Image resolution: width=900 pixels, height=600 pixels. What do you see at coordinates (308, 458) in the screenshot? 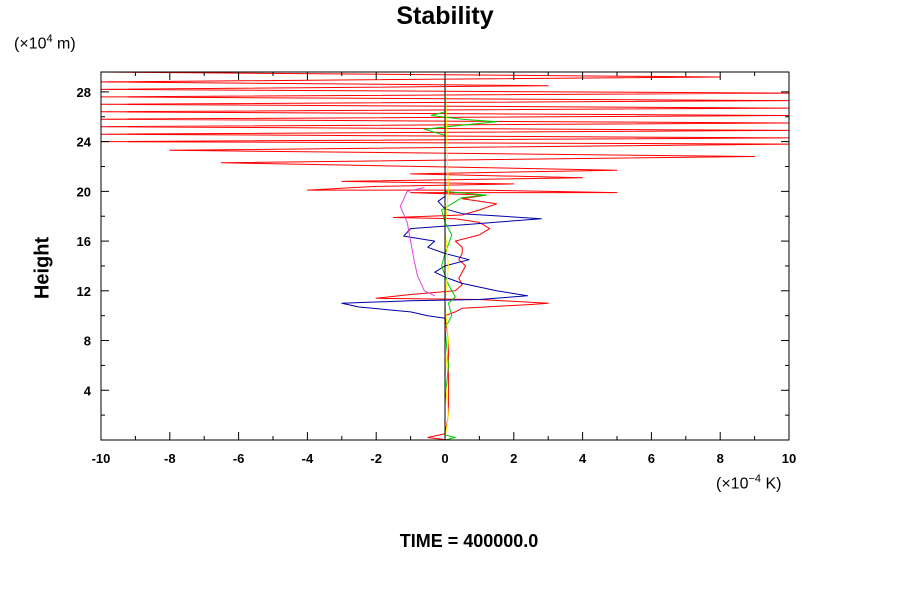
I see `x-tick-label: -4` at bounding box center [308, 458].